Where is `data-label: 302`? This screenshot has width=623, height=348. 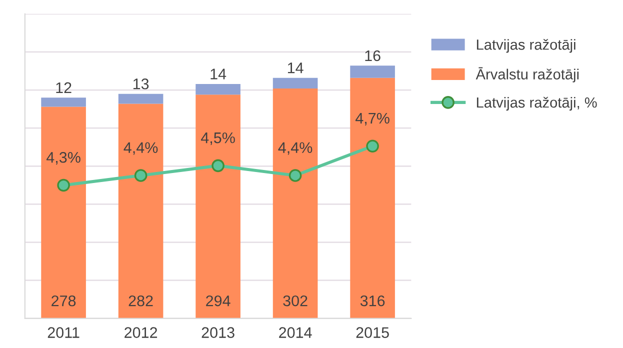
data-label: 302 is located at coordinates (295, 300).